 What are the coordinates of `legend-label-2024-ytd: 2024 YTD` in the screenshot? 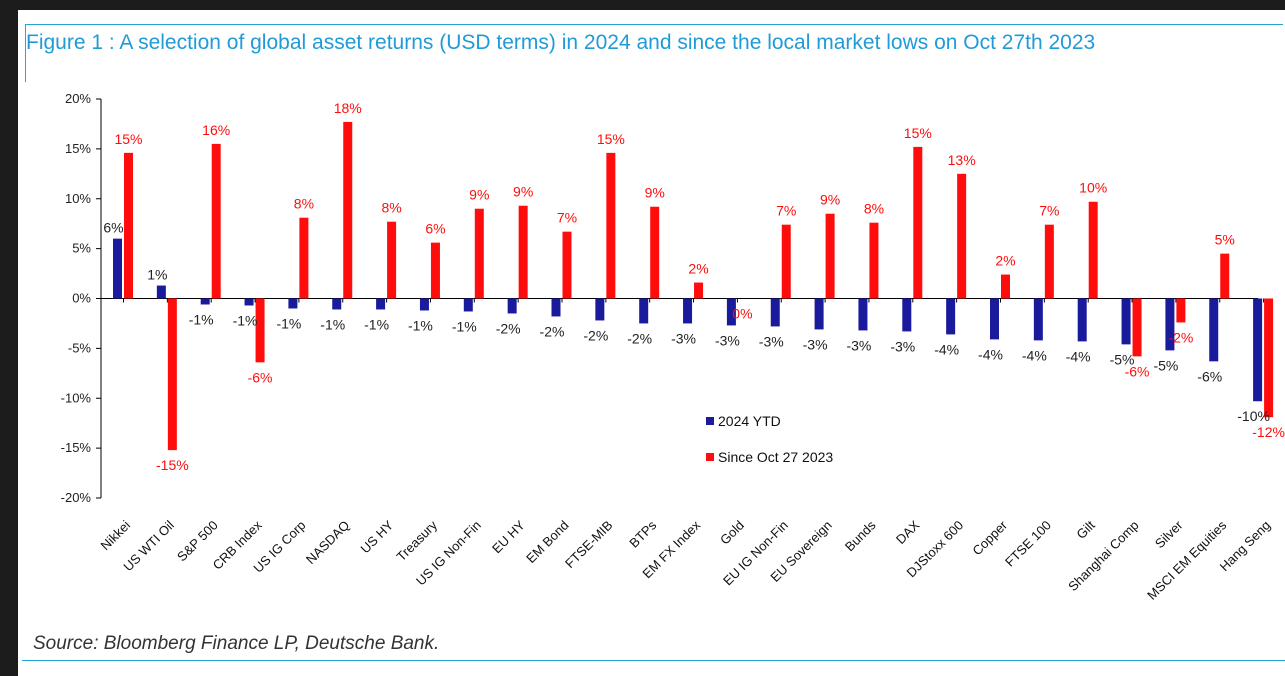 It's located at (749, 421).